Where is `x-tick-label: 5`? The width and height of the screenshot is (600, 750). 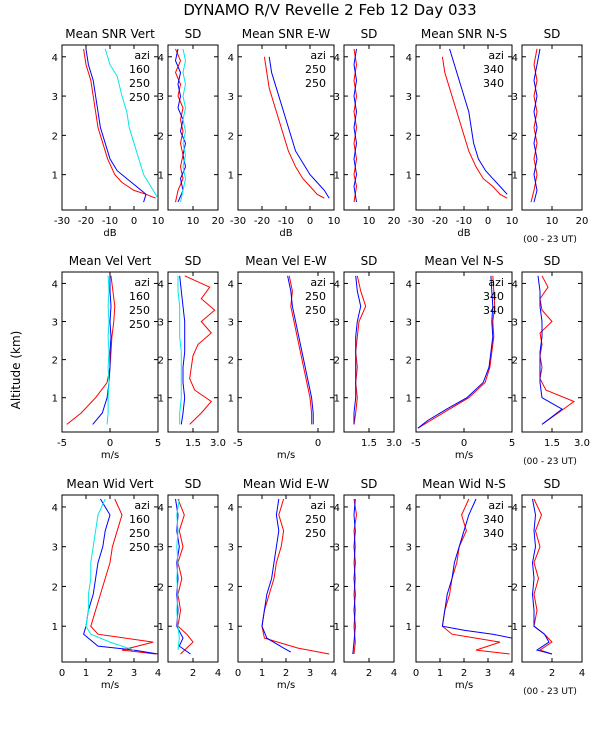 x-tick-label: 5 is located at coordinates (158, 443).